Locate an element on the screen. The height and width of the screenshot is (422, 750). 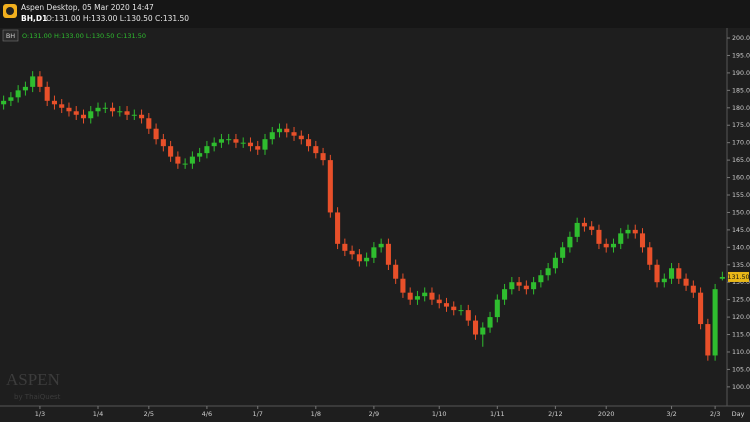
y-tick-label: 170.00 is located at coordinates (741, 143).